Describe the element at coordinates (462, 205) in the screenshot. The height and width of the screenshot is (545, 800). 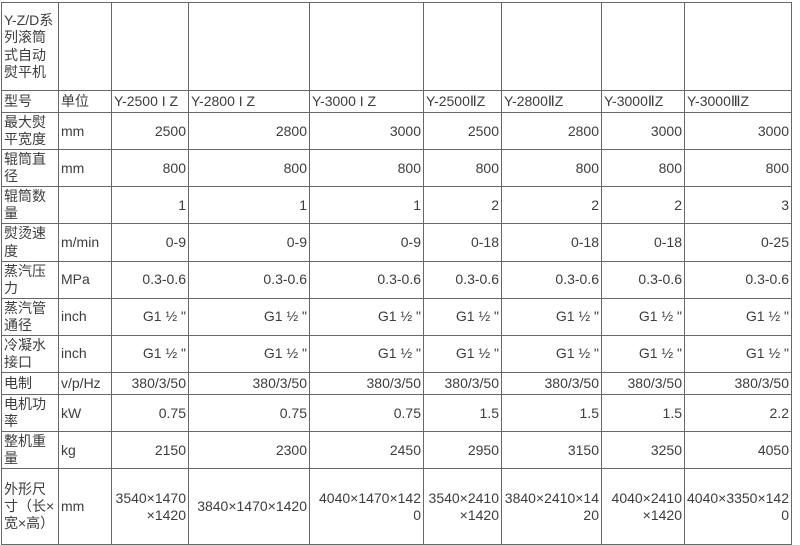
I see `value-cell: 2` at that location.